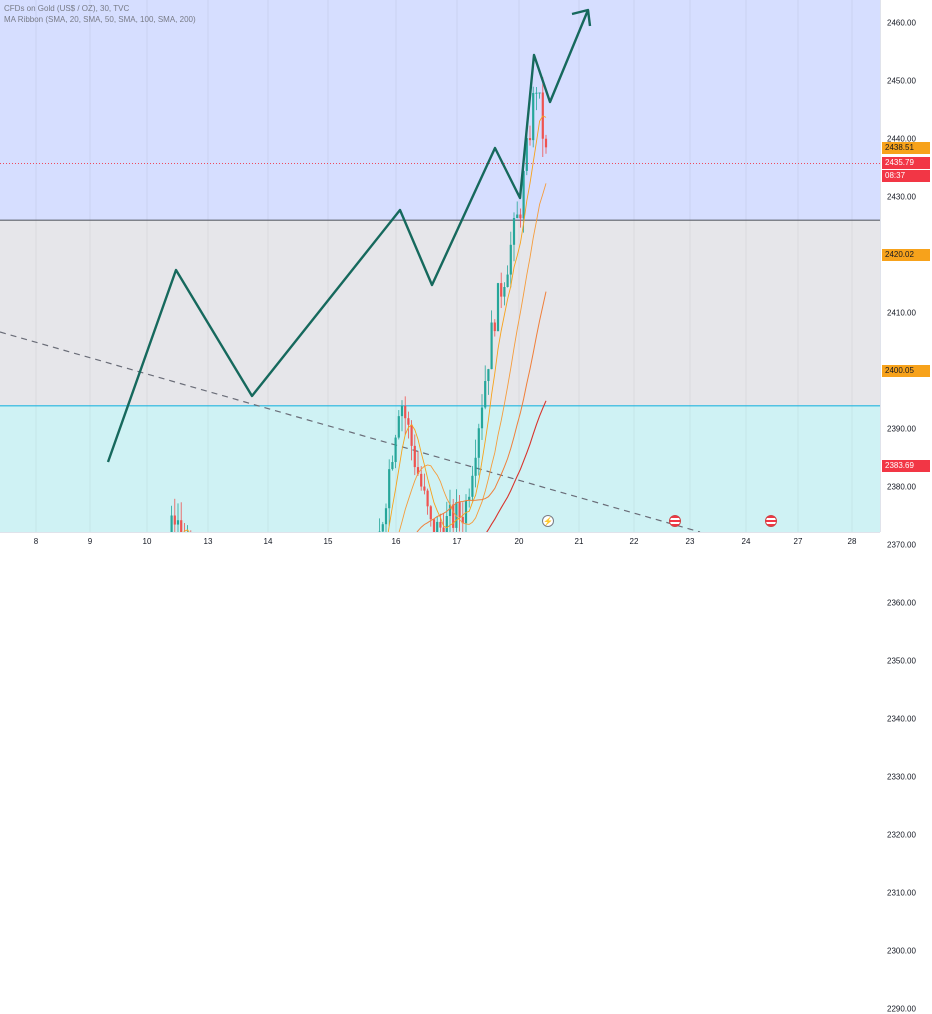 This screenshot has height=1014, width=932. I want to click on price-tag: 2383.69, so click(906, 466).